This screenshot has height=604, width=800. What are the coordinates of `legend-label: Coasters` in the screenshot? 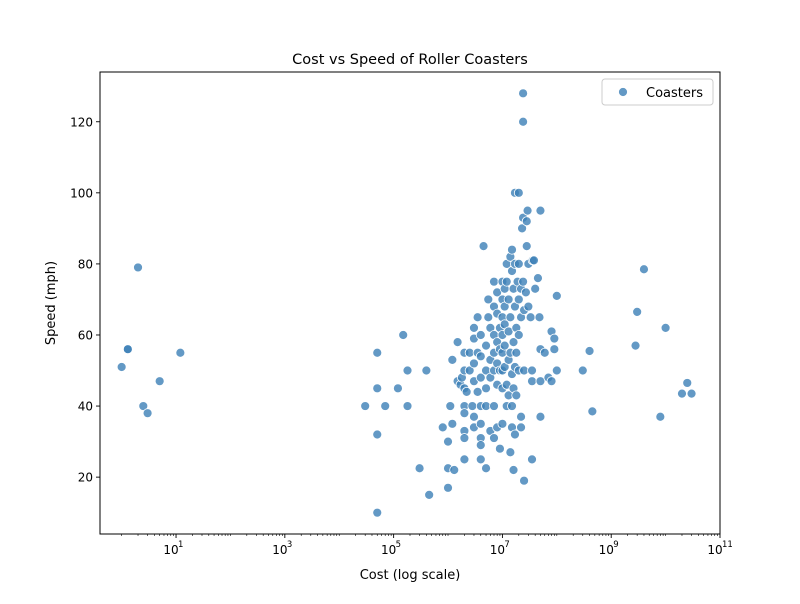 It's located at (674, 93).